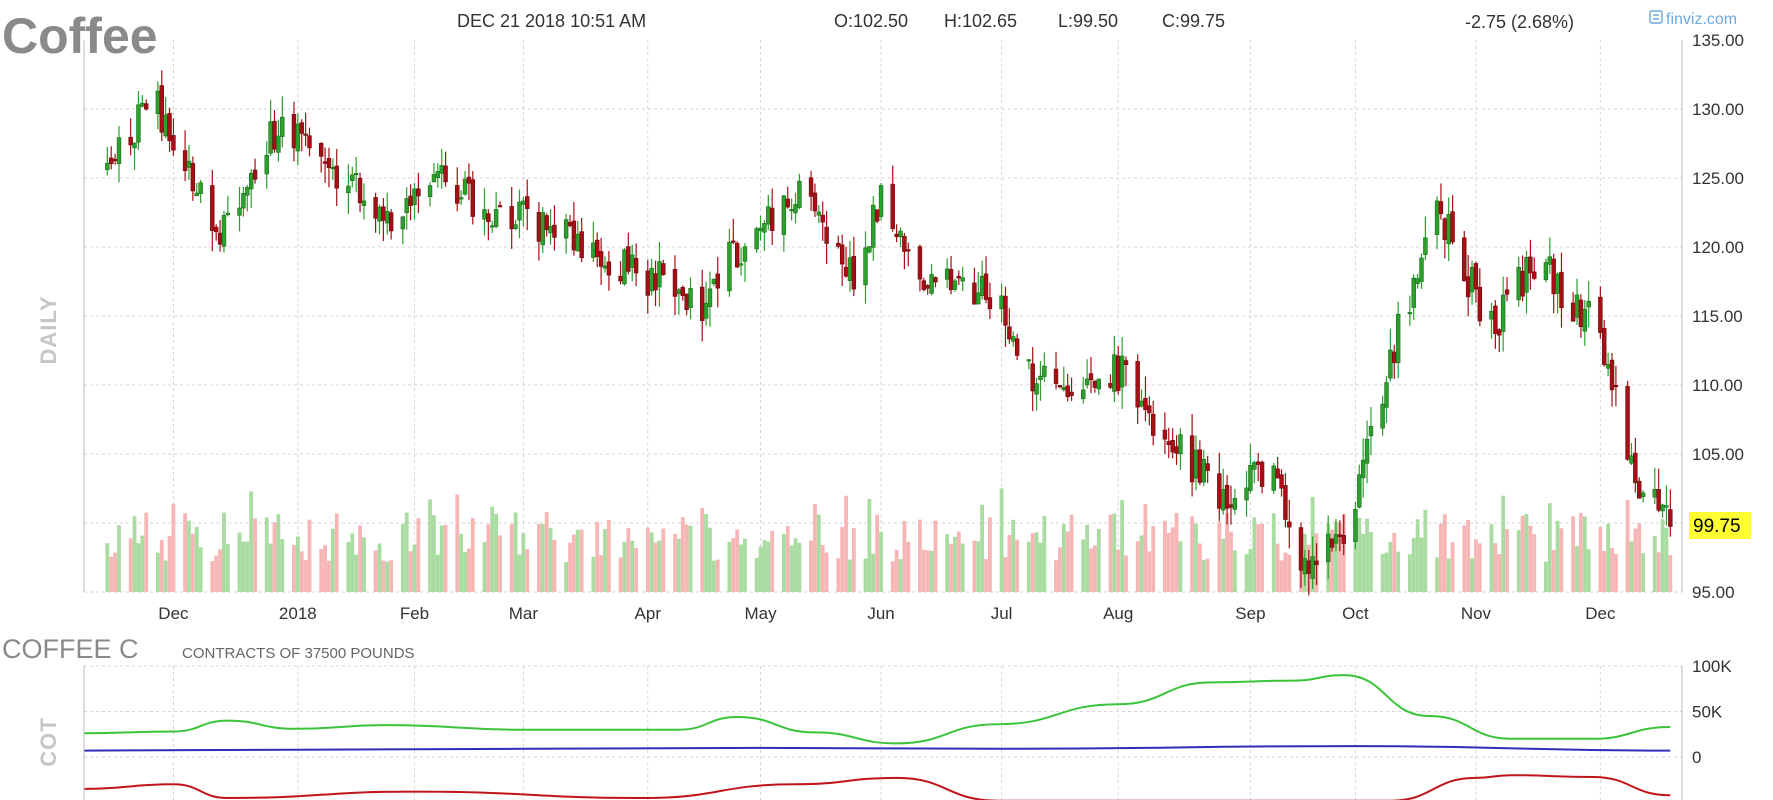 This screenshot has width=1773, height=800. Describe the element at coordinates (1701, 19) in the screenshot. I see `finviz-logo: finviz.com` at that location.